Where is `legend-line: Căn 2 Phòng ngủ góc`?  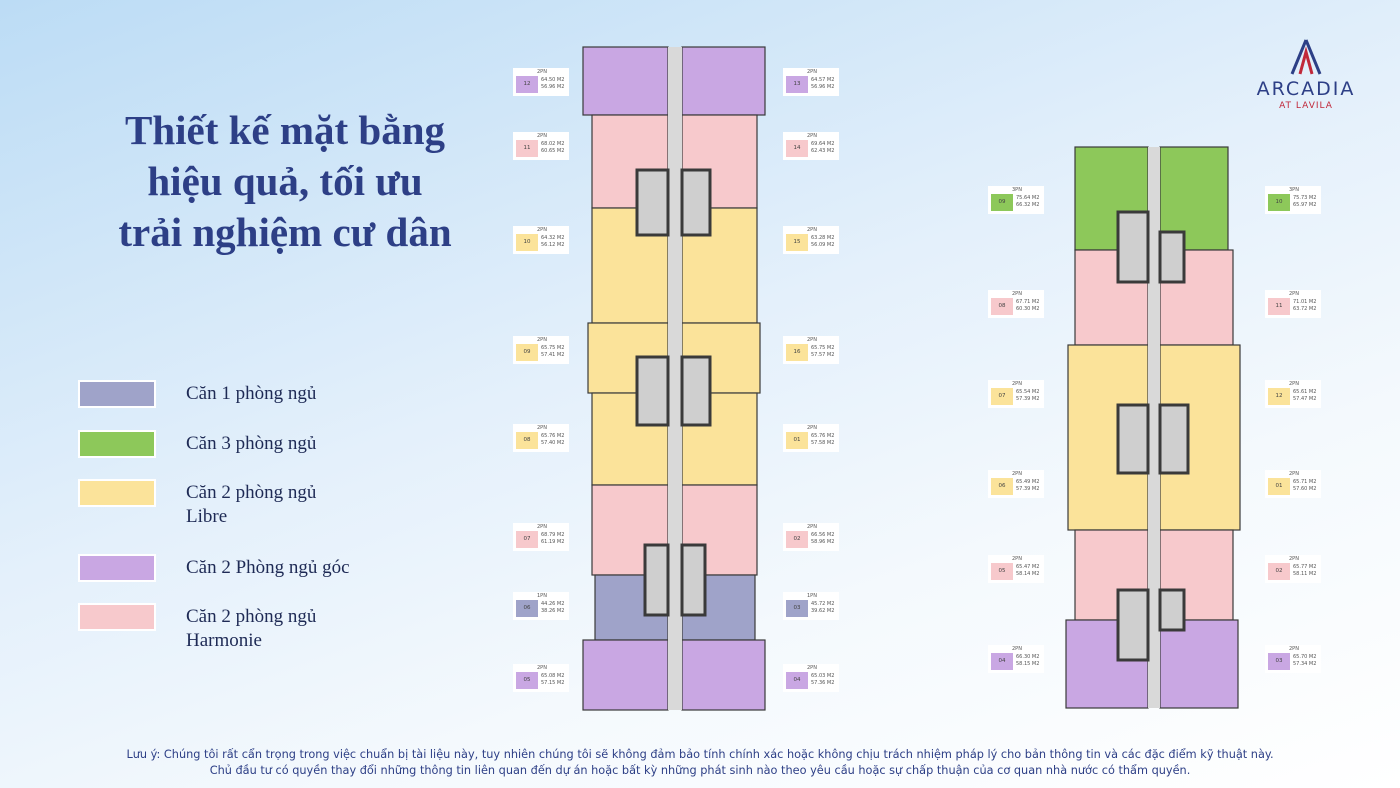
legend-line: Căn 2 Phòng ngủ góc is located at coordinates (268, 567).